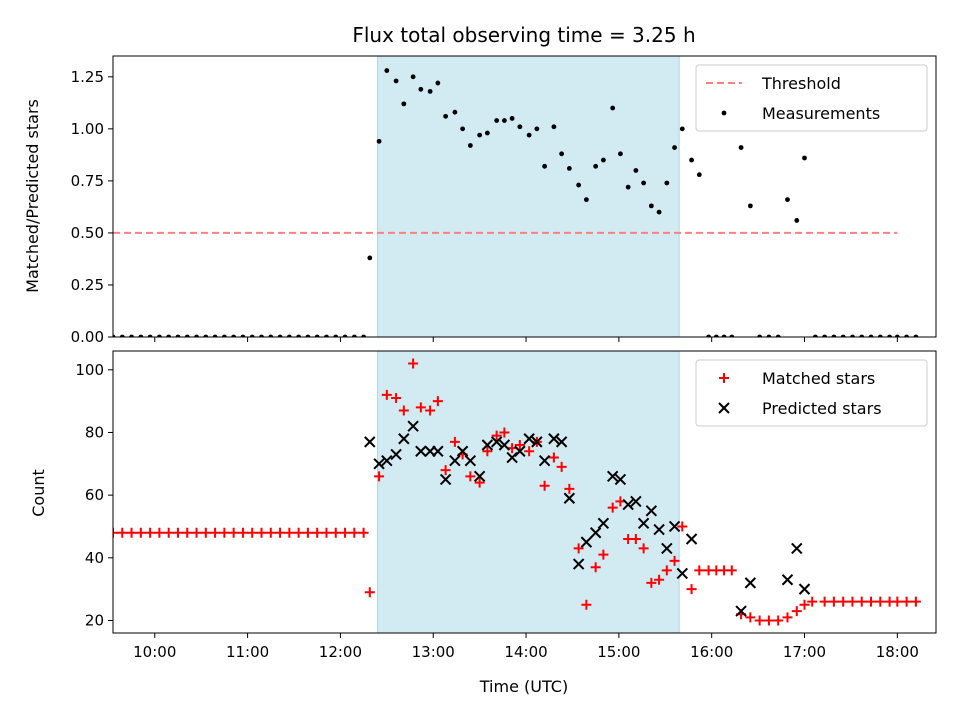  What do you see at coordinates (94, 558) in the screenshot?
I see `y-tick-label: 40` at bounding box center [94, 558].